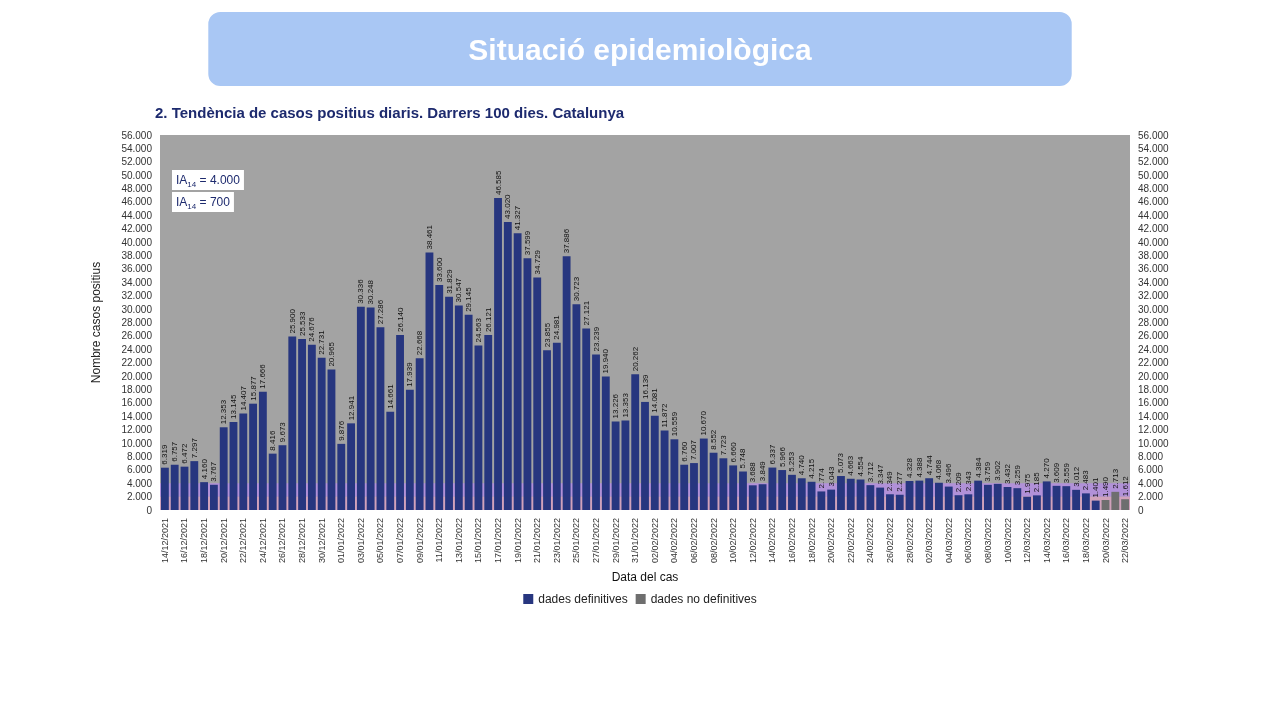 This screenshot has width=1280, height=720. Describe the element at coordinates (929, 465) in the screenshot. I see `data-label: 4.744` at that location.